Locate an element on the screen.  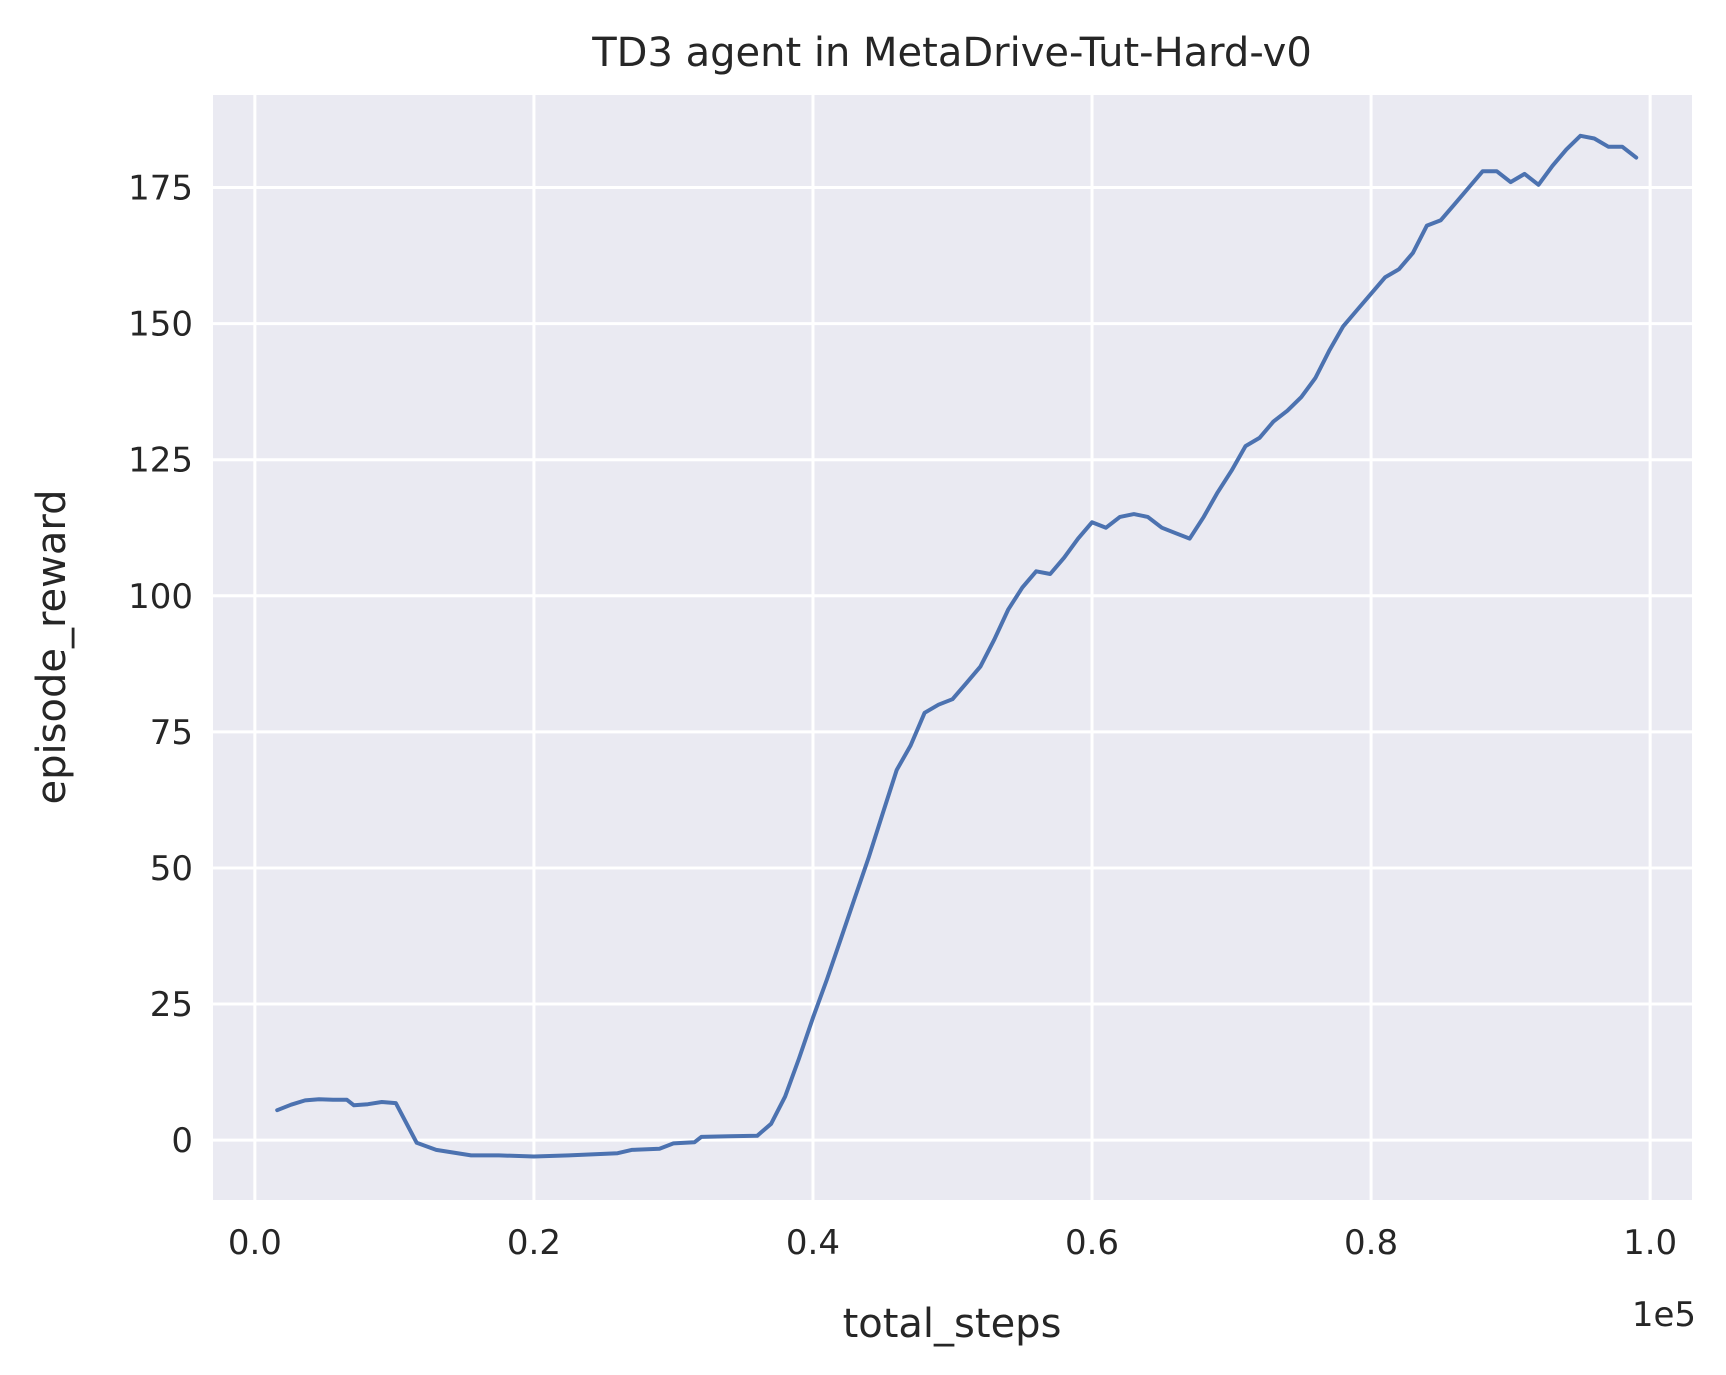
y-tick-labels: 0 25 50 75 100 125 150 175 is located at coordinates (160, 665).